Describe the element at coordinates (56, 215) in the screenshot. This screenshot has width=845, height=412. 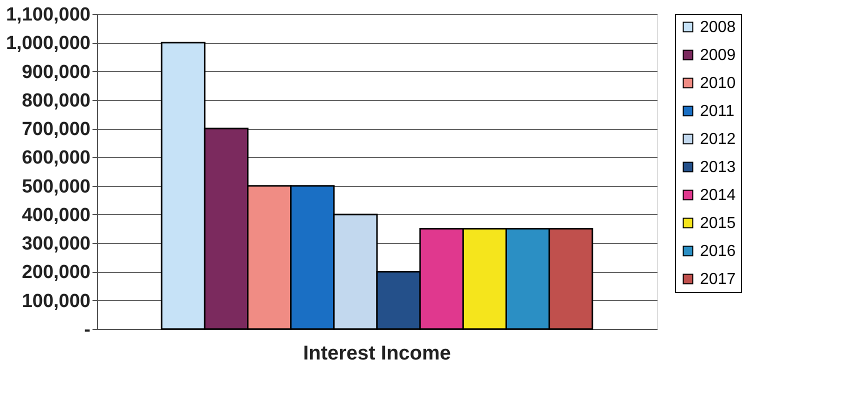
I see `y-tick-label: 400,000` at that location.